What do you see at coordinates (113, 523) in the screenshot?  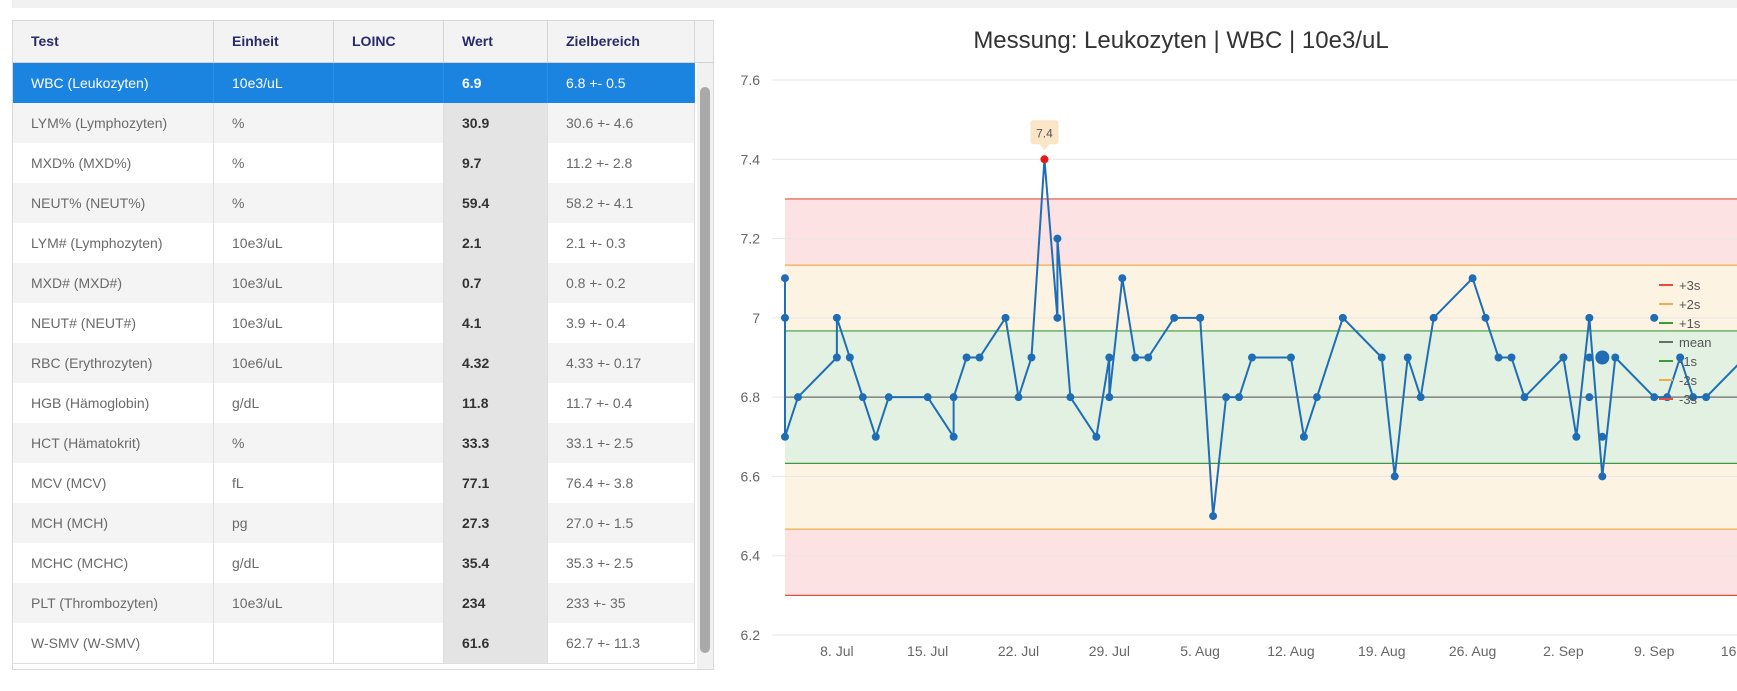 I see `cell-test: MCH (MCH)` at bounding box center [113, 523].